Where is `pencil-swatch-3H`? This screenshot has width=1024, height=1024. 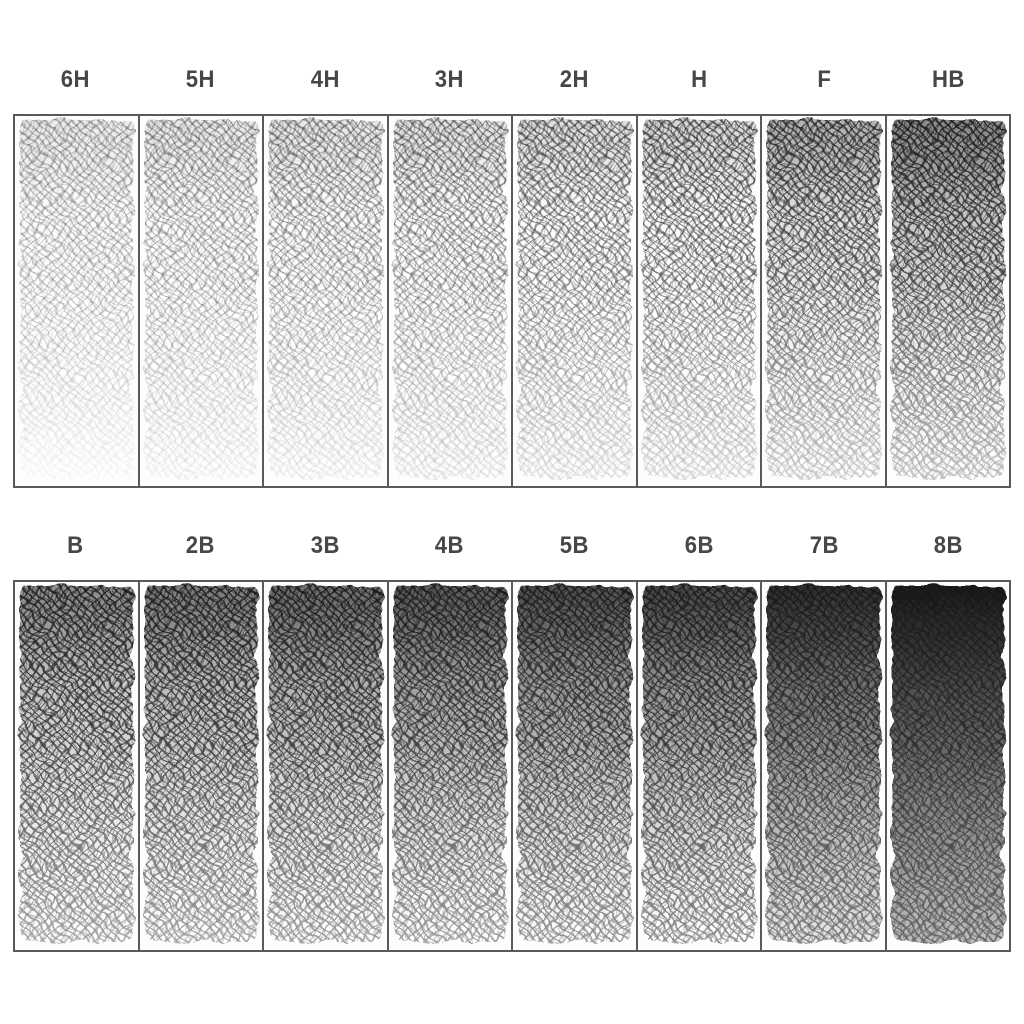
pencil-swatch-3H is located at coordinates (449, 299).